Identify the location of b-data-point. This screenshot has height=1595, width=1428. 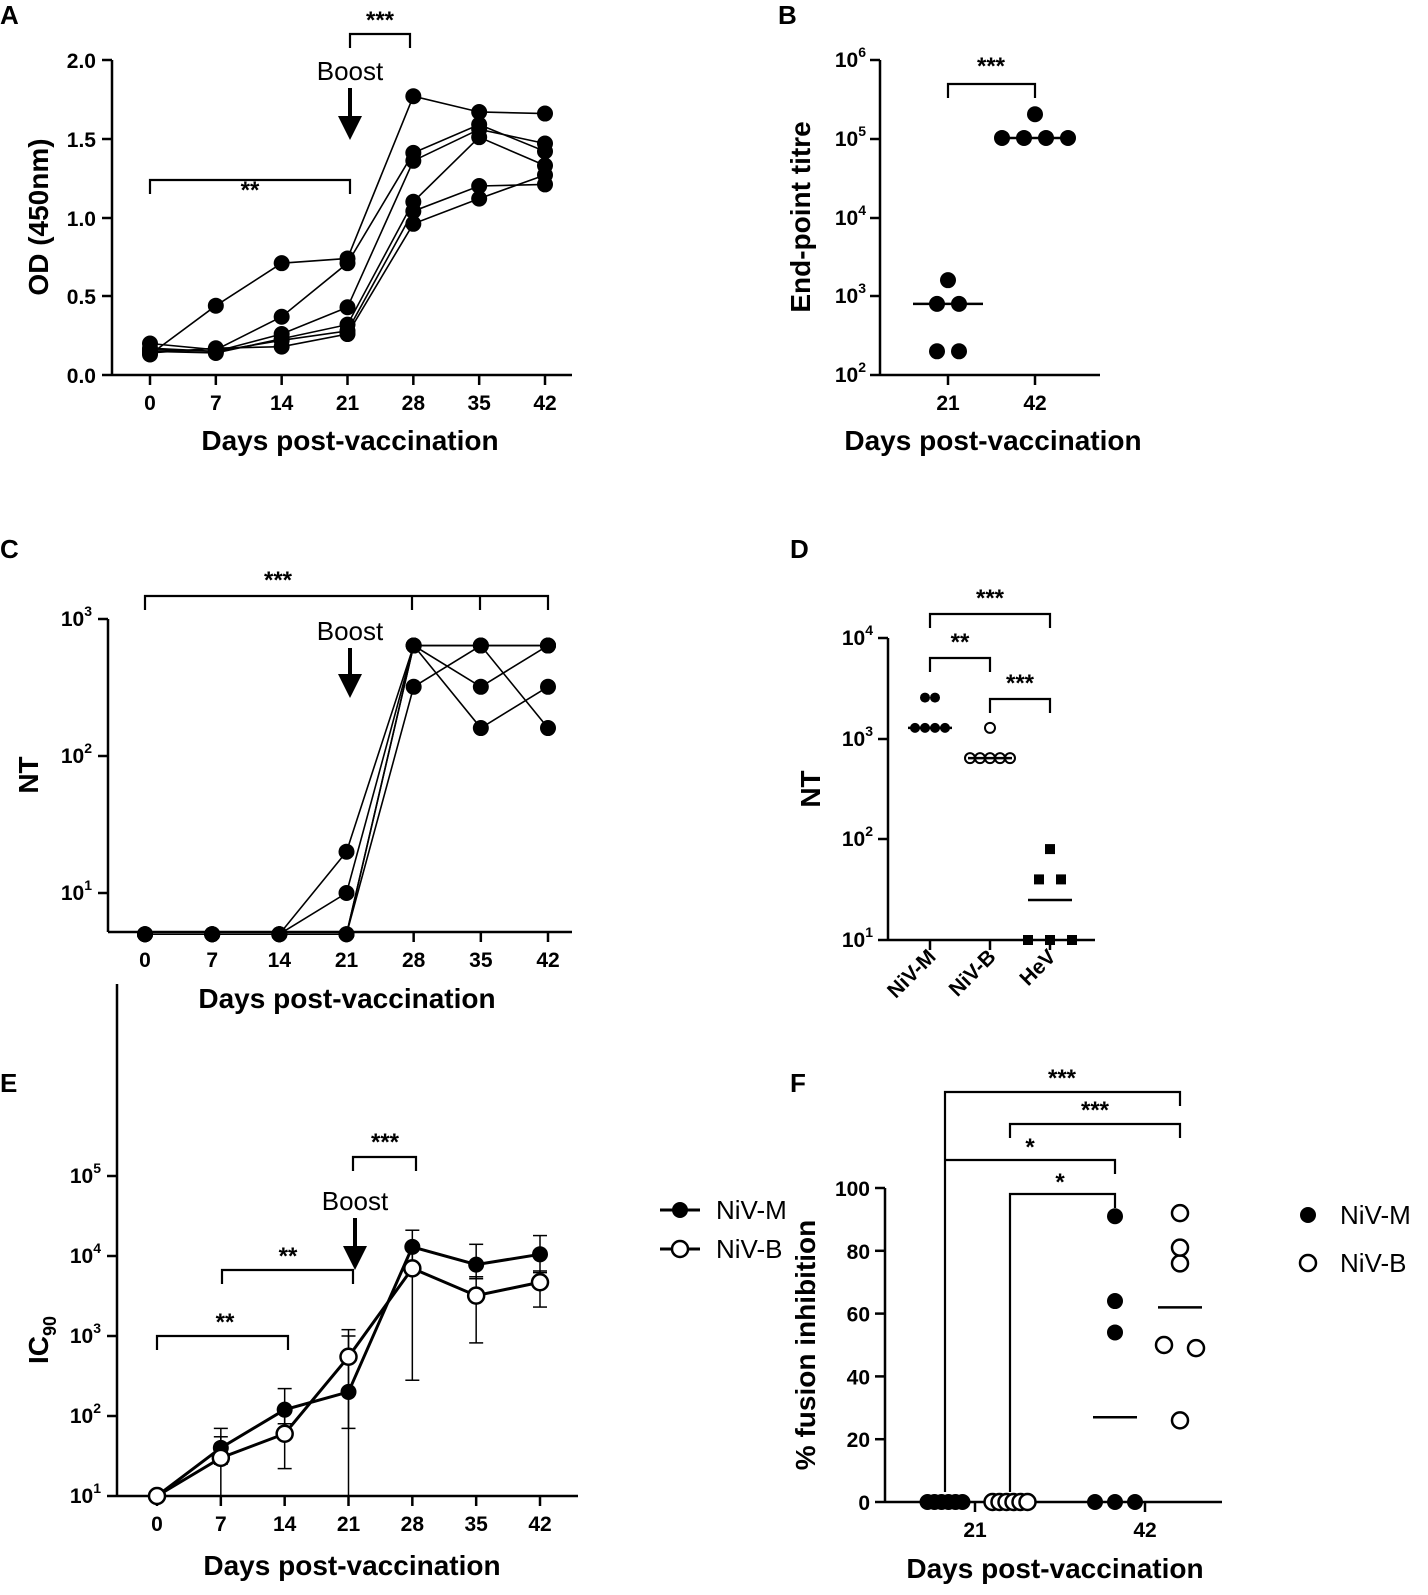
(937, 351).